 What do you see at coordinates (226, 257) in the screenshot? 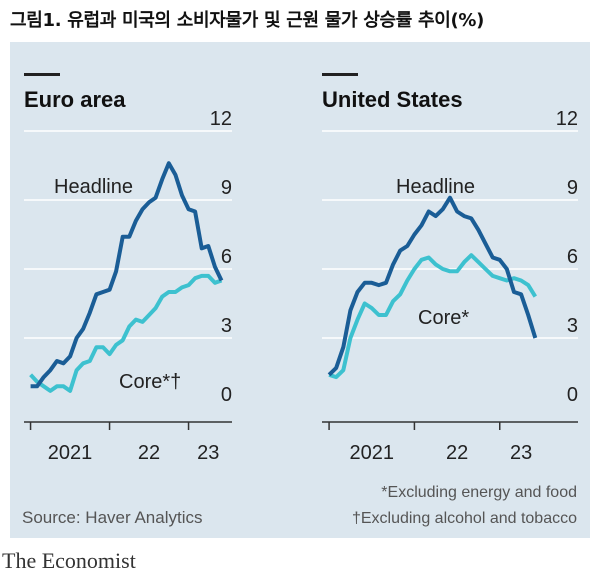
I see `euro-area-y-tick-label: 6` at bounding box center [226, 257].